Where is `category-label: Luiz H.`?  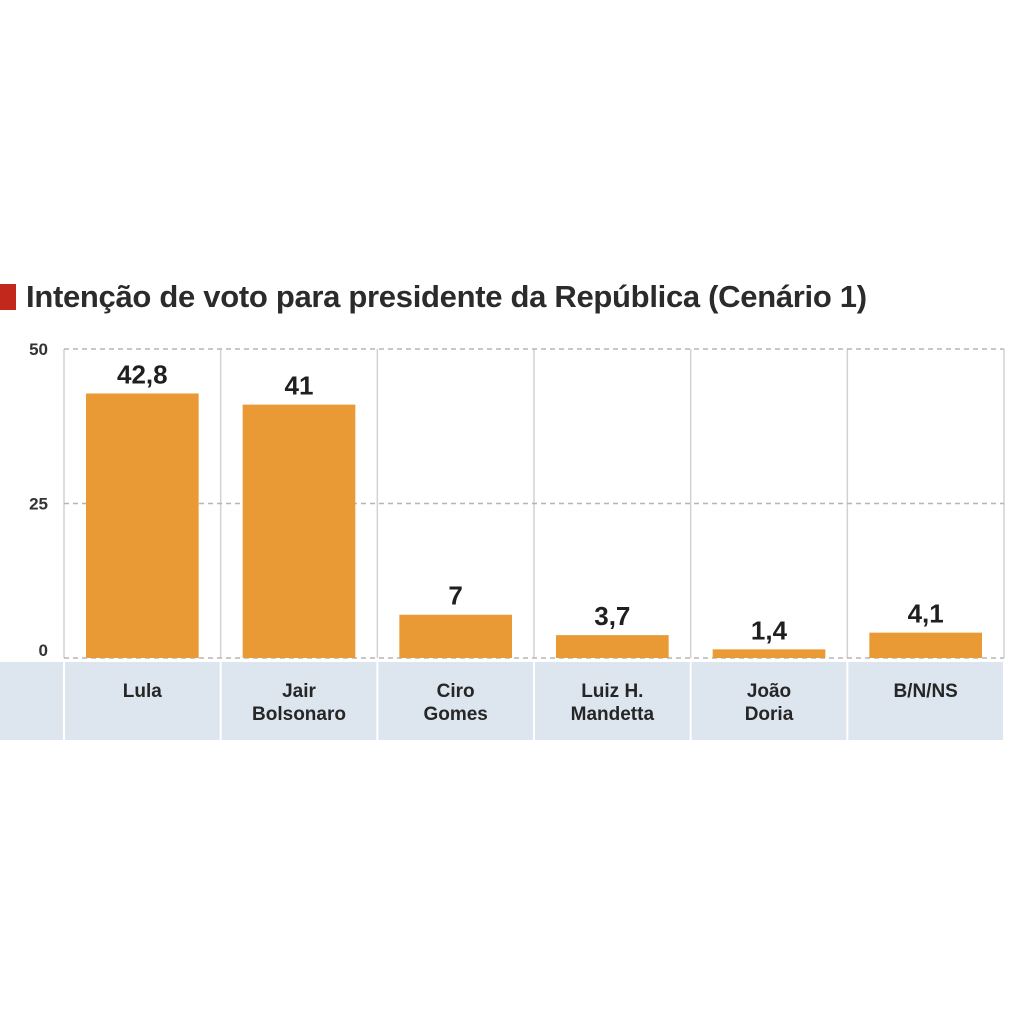 category-label: Luiz H. is located at coordinates (612, 691).